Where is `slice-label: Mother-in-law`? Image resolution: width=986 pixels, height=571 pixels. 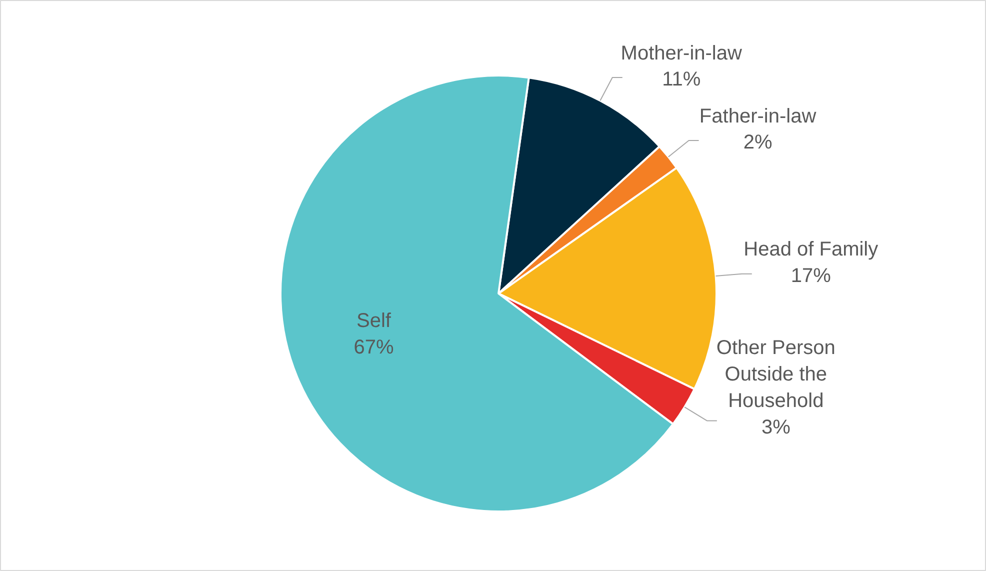
slice-label: Mother-in-law is located at coordinates (681, 53).